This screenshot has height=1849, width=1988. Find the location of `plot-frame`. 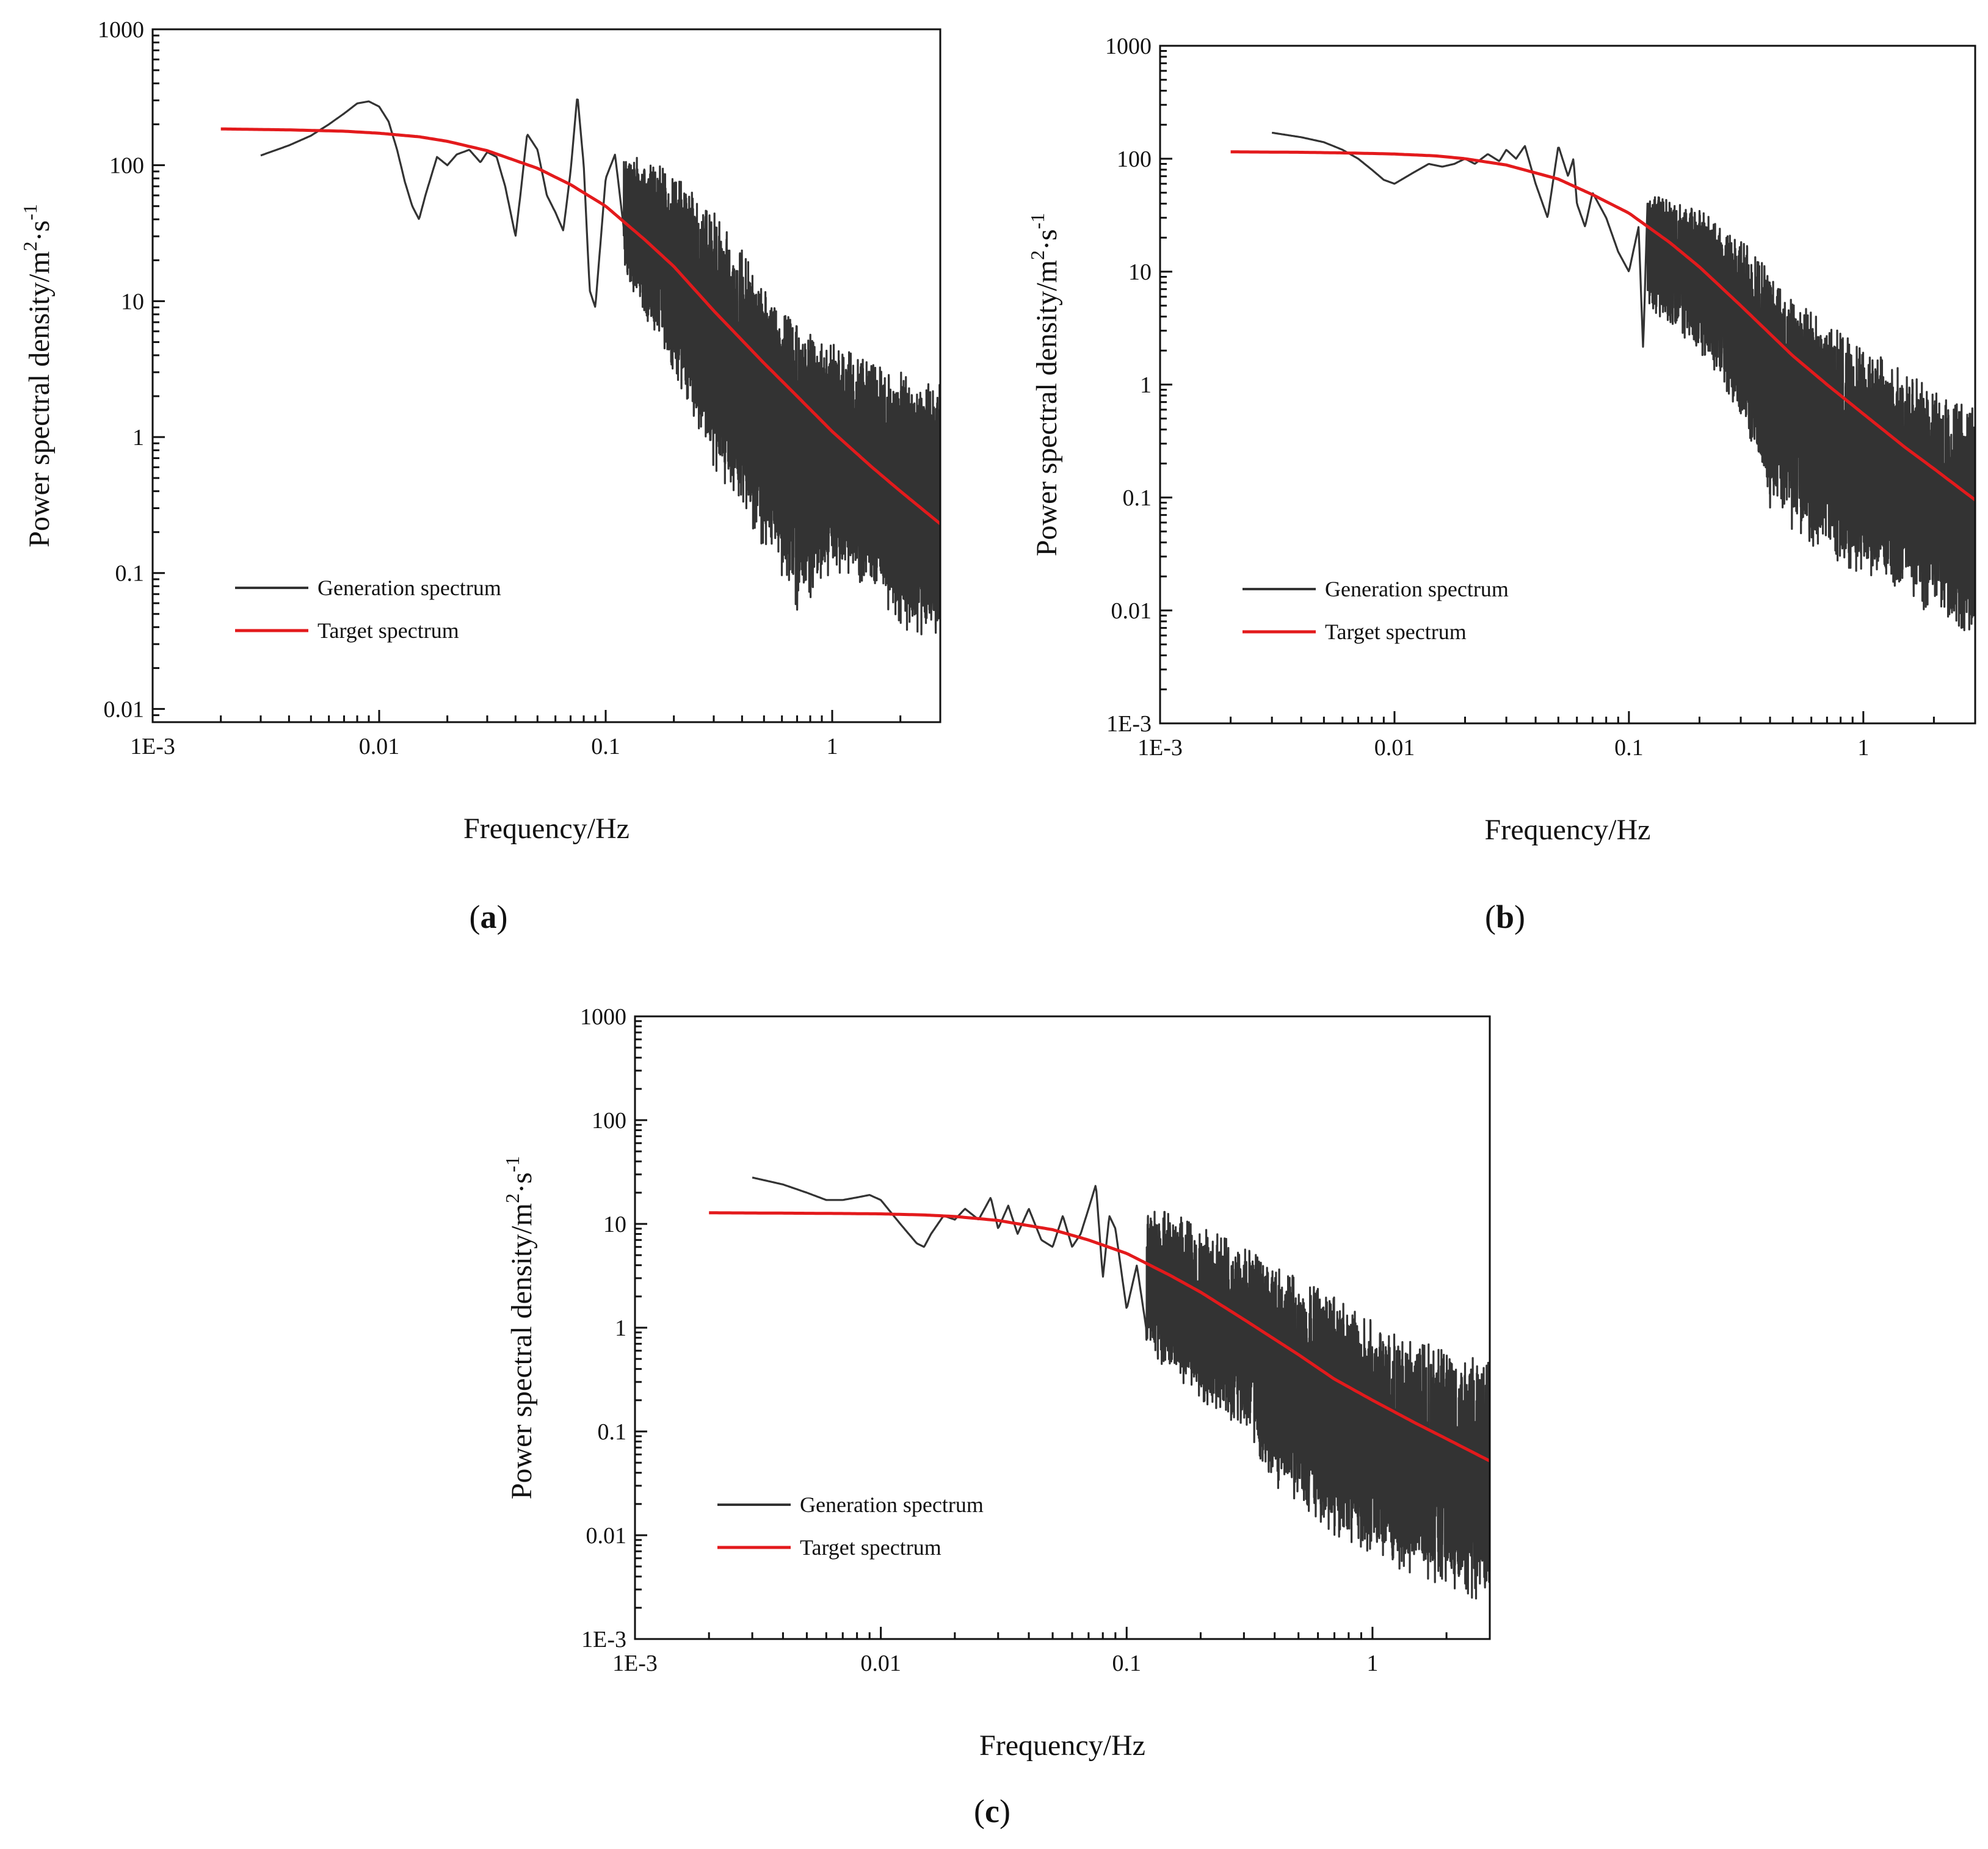

plot-frame is located at coordinates (546, 375).